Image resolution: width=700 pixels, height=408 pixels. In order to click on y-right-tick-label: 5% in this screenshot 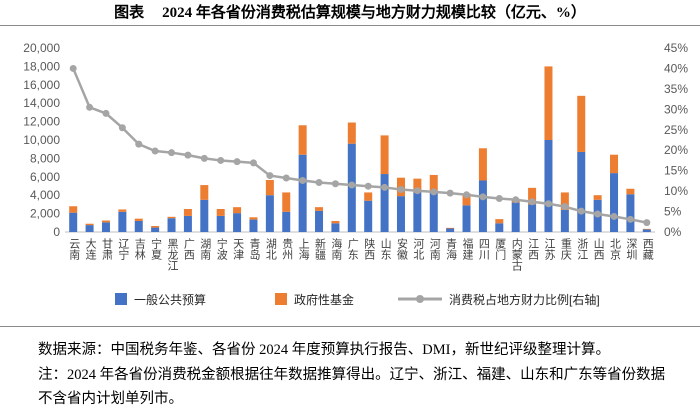, I will do `click(673, 212)`.